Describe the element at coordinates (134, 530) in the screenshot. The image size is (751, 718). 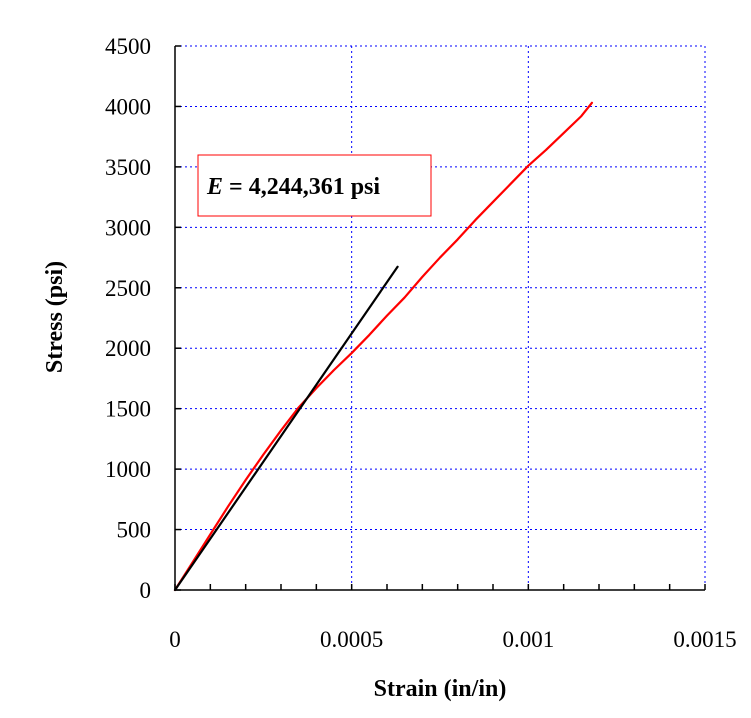
I see `y-tick-label: 500` at that location.